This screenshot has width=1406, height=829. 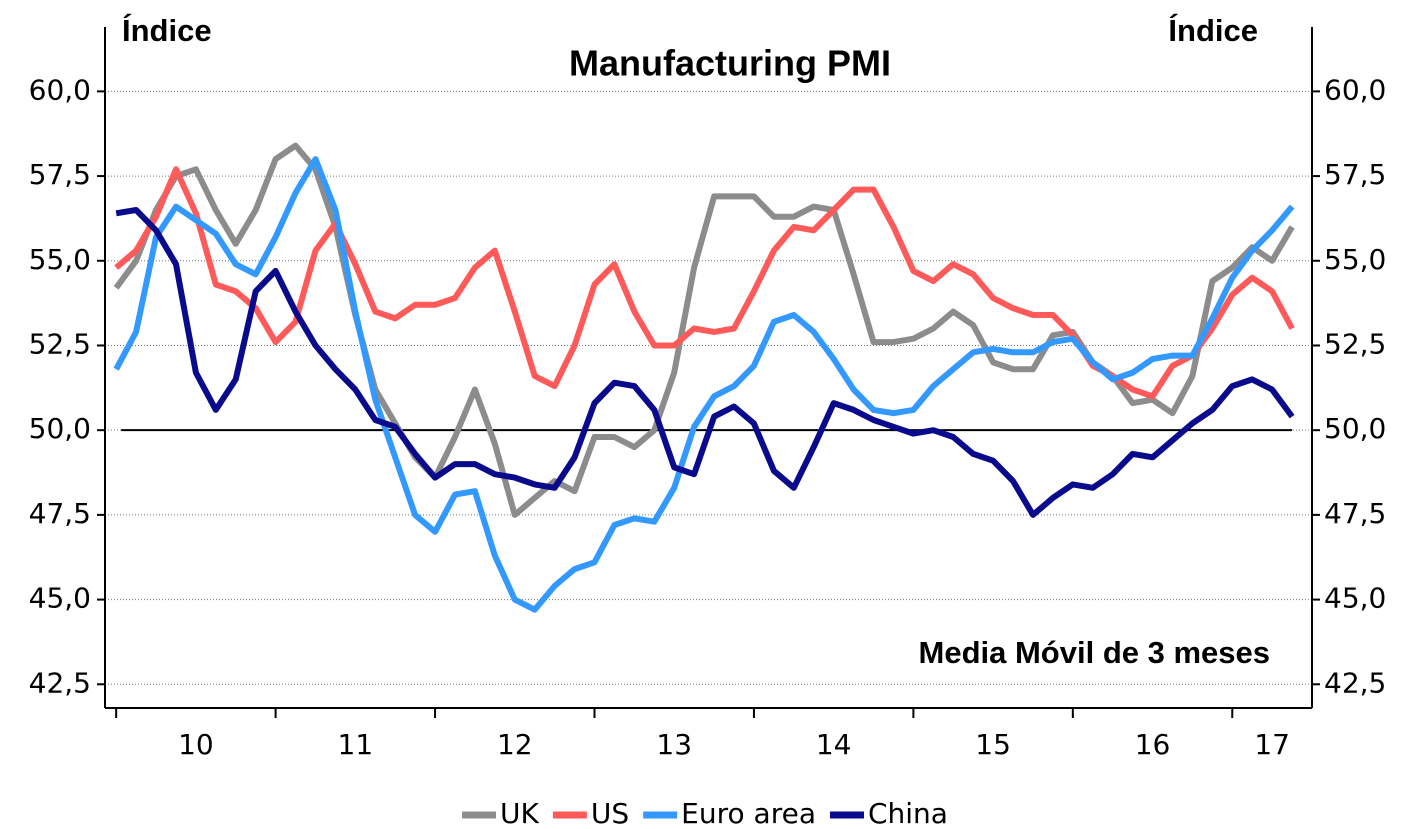 I want to click on x-tick-label: 16, so click(x=1153, y=744).